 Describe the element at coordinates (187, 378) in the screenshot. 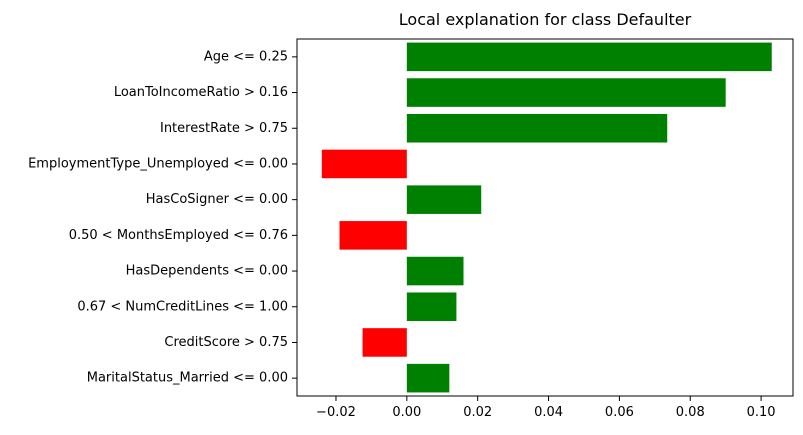

I see `y-tick-label: MaritalStatus_Married <= 0.00` at that location.